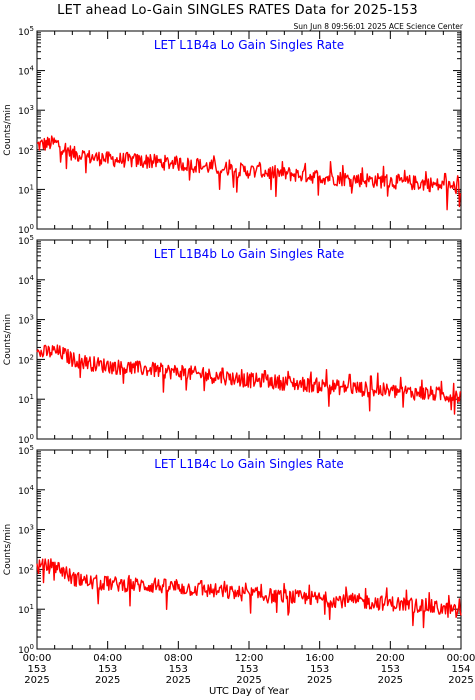  I want to click on panel-2-title: LET L1B4b Lo Gain Singles Rate, so click(249, 254).